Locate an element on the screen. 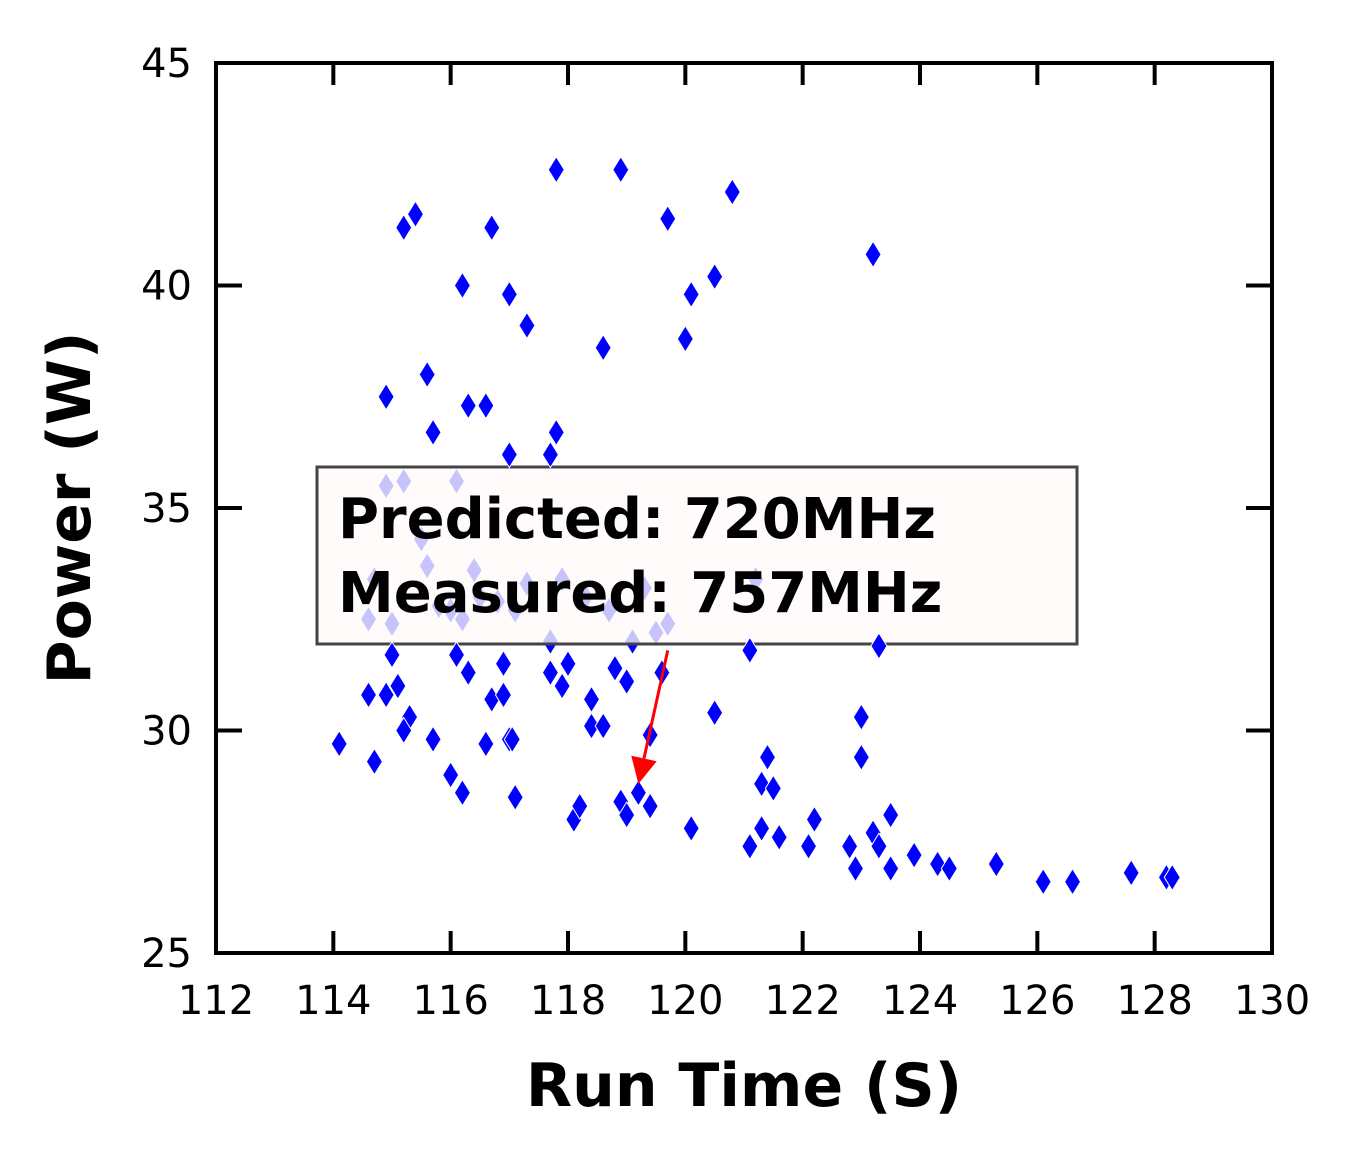  annotation-box is located at coordinates (697, 555).